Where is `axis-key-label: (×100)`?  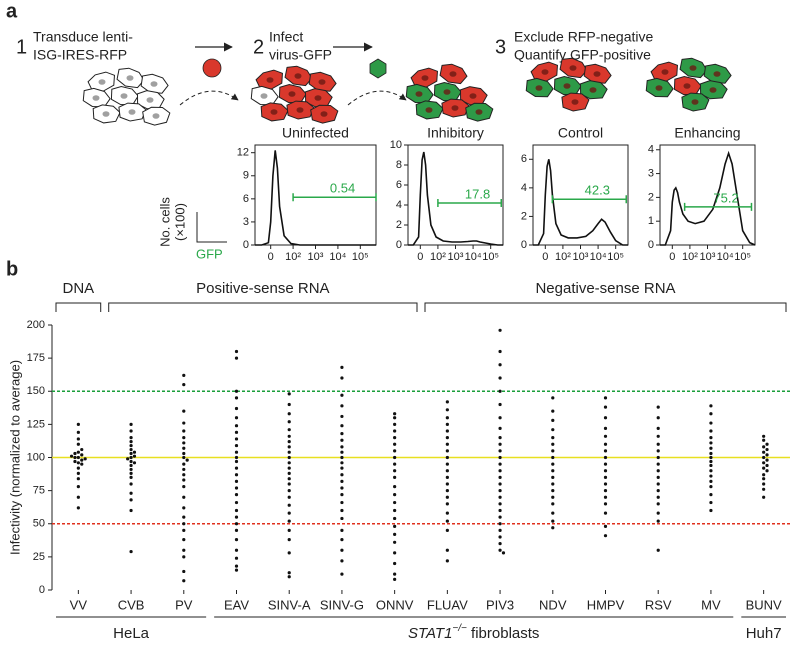 axis-key-label: (×100) is located at coordinates (179, 222).